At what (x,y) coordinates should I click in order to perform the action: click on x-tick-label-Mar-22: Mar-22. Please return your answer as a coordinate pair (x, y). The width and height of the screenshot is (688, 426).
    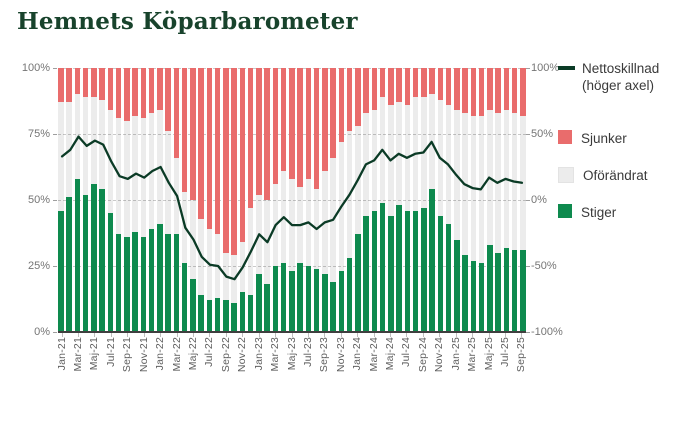
    Looking at the image, I should click on (176, 354).